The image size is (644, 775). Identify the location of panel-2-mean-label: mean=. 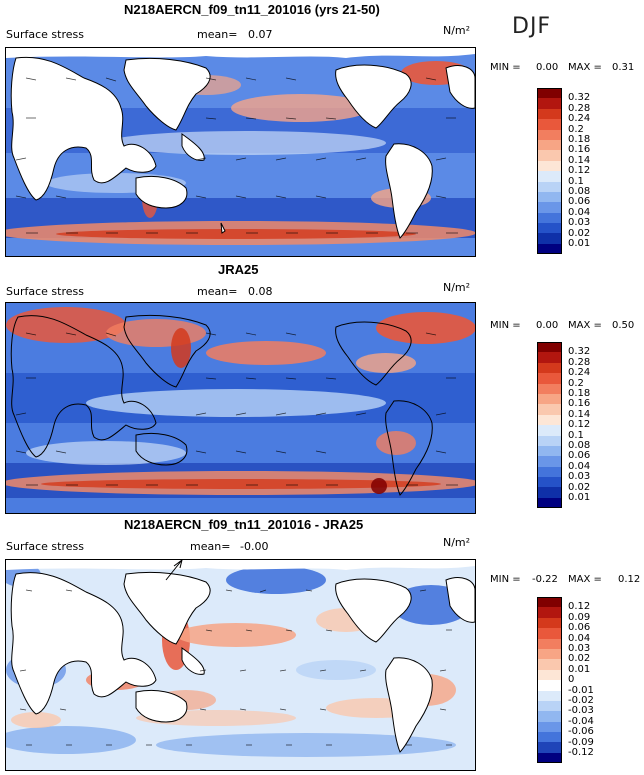
(217, 291).